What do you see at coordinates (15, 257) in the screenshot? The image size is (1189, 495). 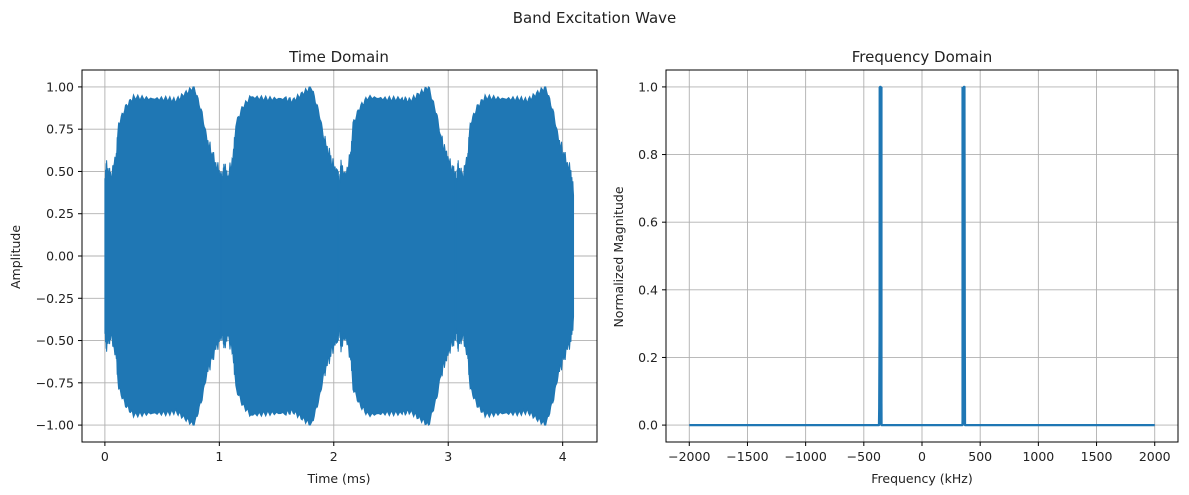 I see `time-domain-ylabel: Amplitude` at bounding box center [15, 257].